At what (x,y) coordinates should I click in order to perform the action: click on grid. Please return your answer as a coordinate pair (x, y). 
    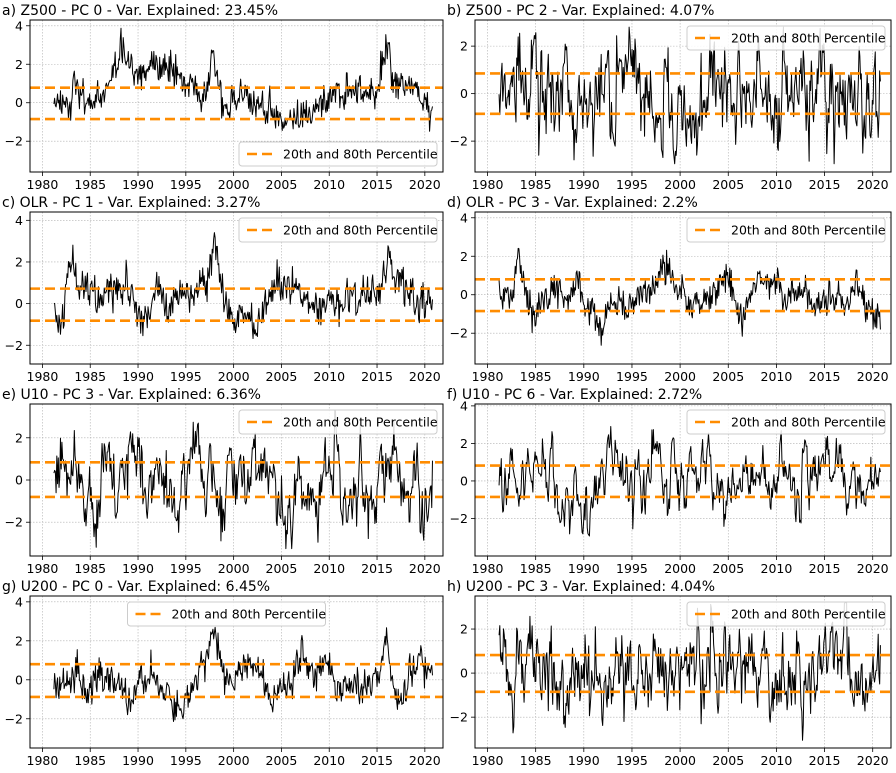
    Looking at the image, I should click on (236, 672).